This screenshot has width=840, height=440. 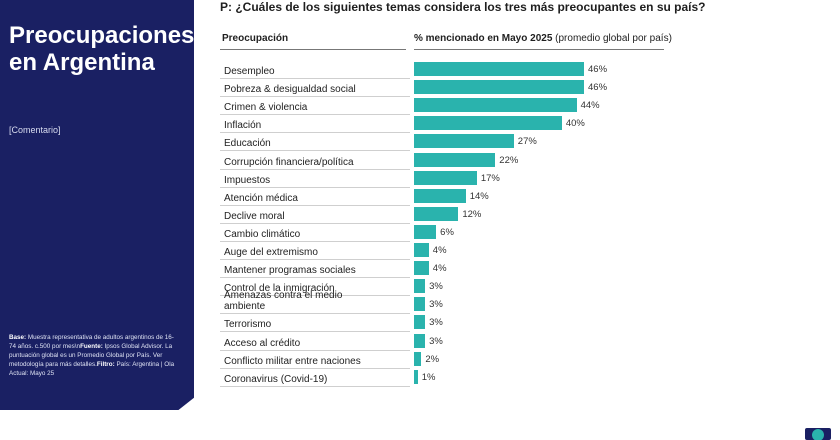 I want to click on category-row: Educación, so click(x=315, y=142).